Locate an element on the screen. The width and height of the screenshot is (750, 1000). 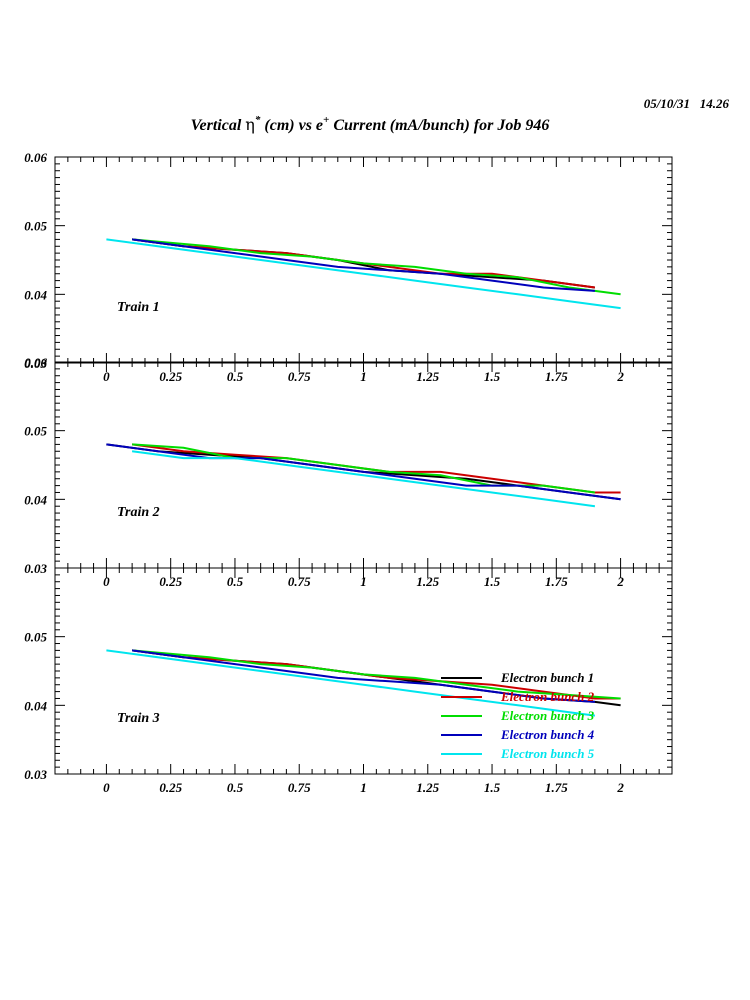
panel-label: Train 2 is located at coordinates (138, 512).